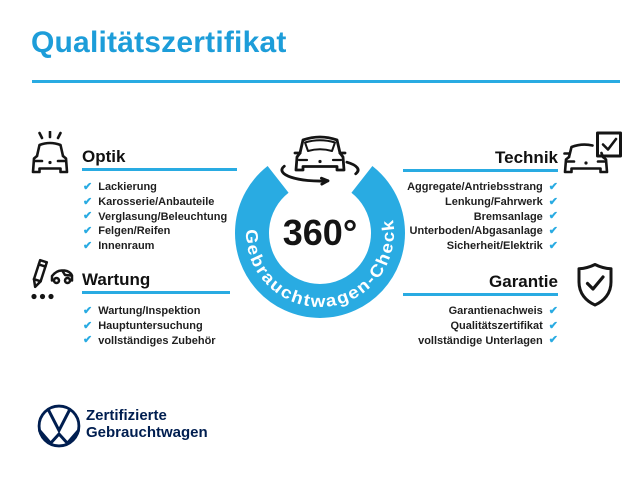 The height and width of the screenshot is (480, 640). Describe the element at coordinates (50, 152) in the screenshot. I see `car-shine-icon` at that location.